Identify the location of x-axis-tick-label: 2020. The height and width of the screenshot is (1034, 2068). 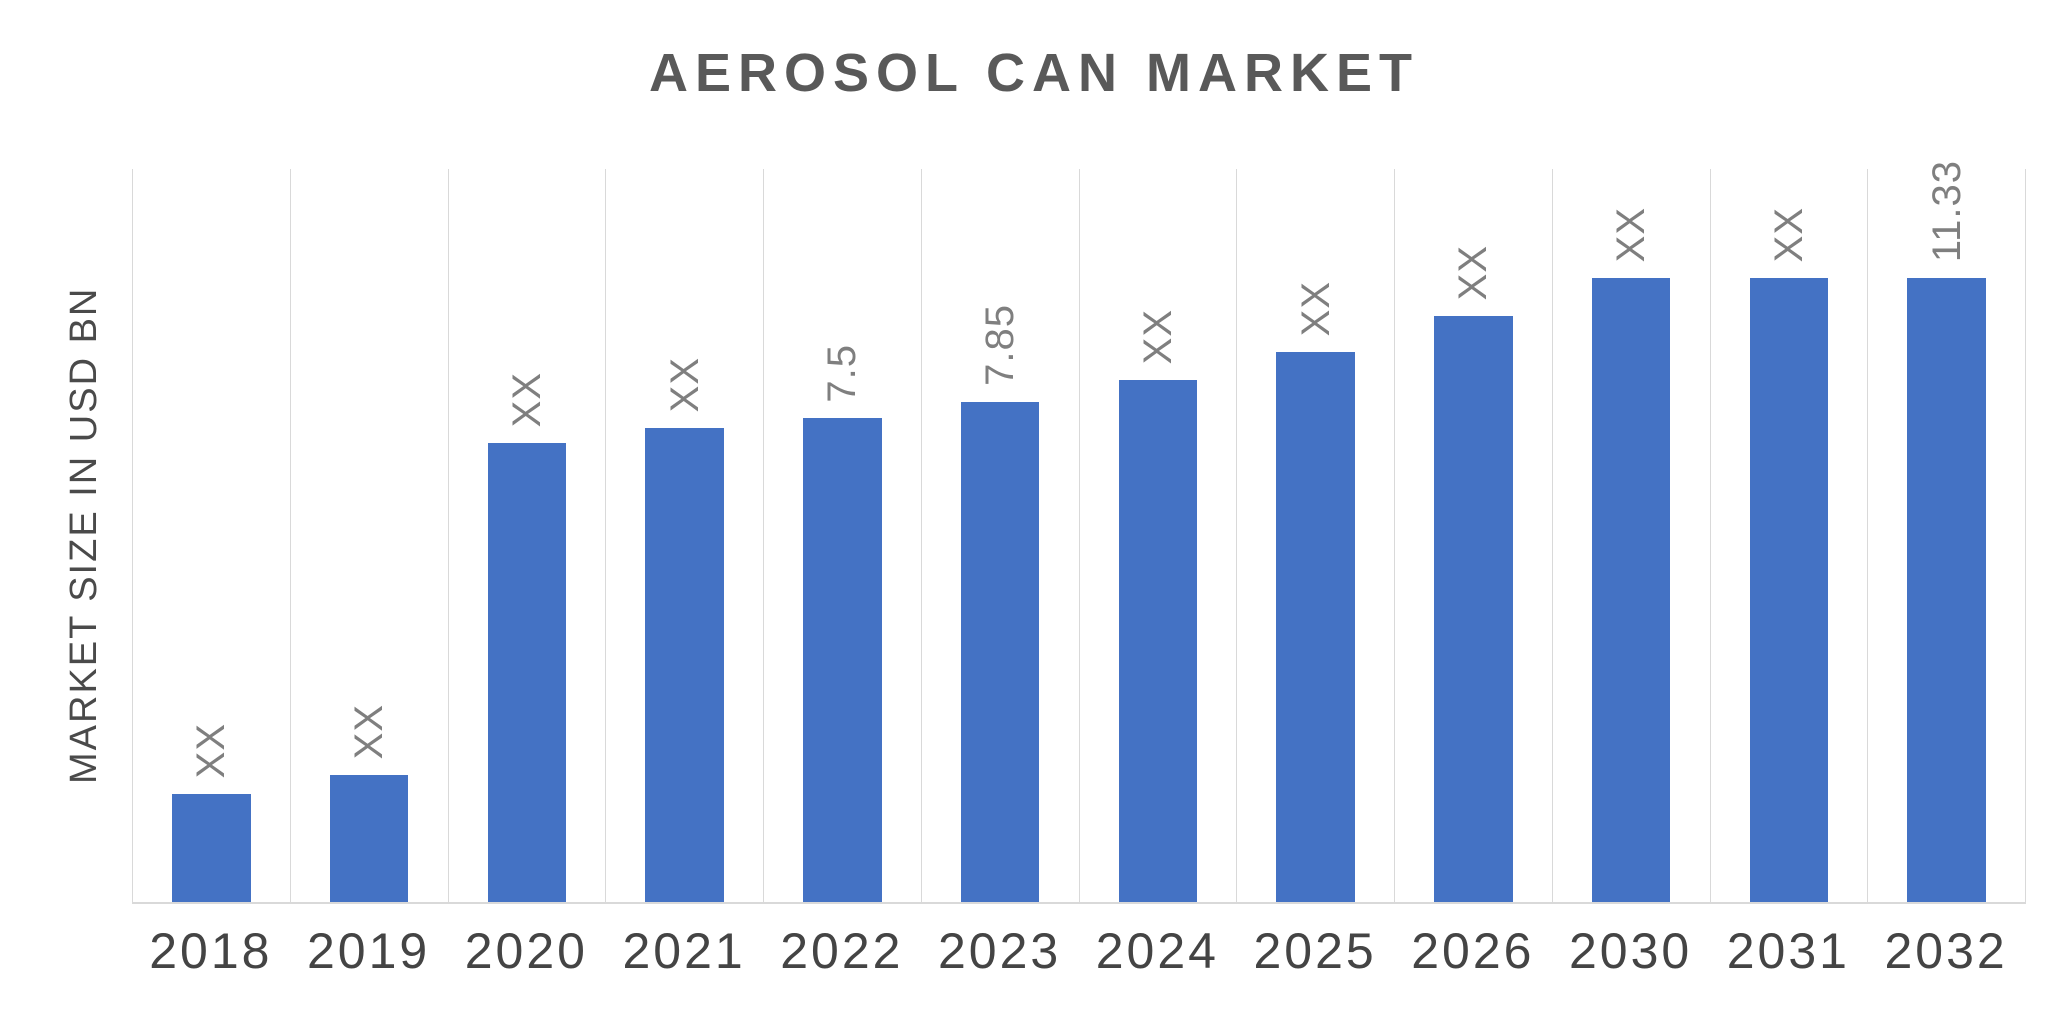
(526, 951).